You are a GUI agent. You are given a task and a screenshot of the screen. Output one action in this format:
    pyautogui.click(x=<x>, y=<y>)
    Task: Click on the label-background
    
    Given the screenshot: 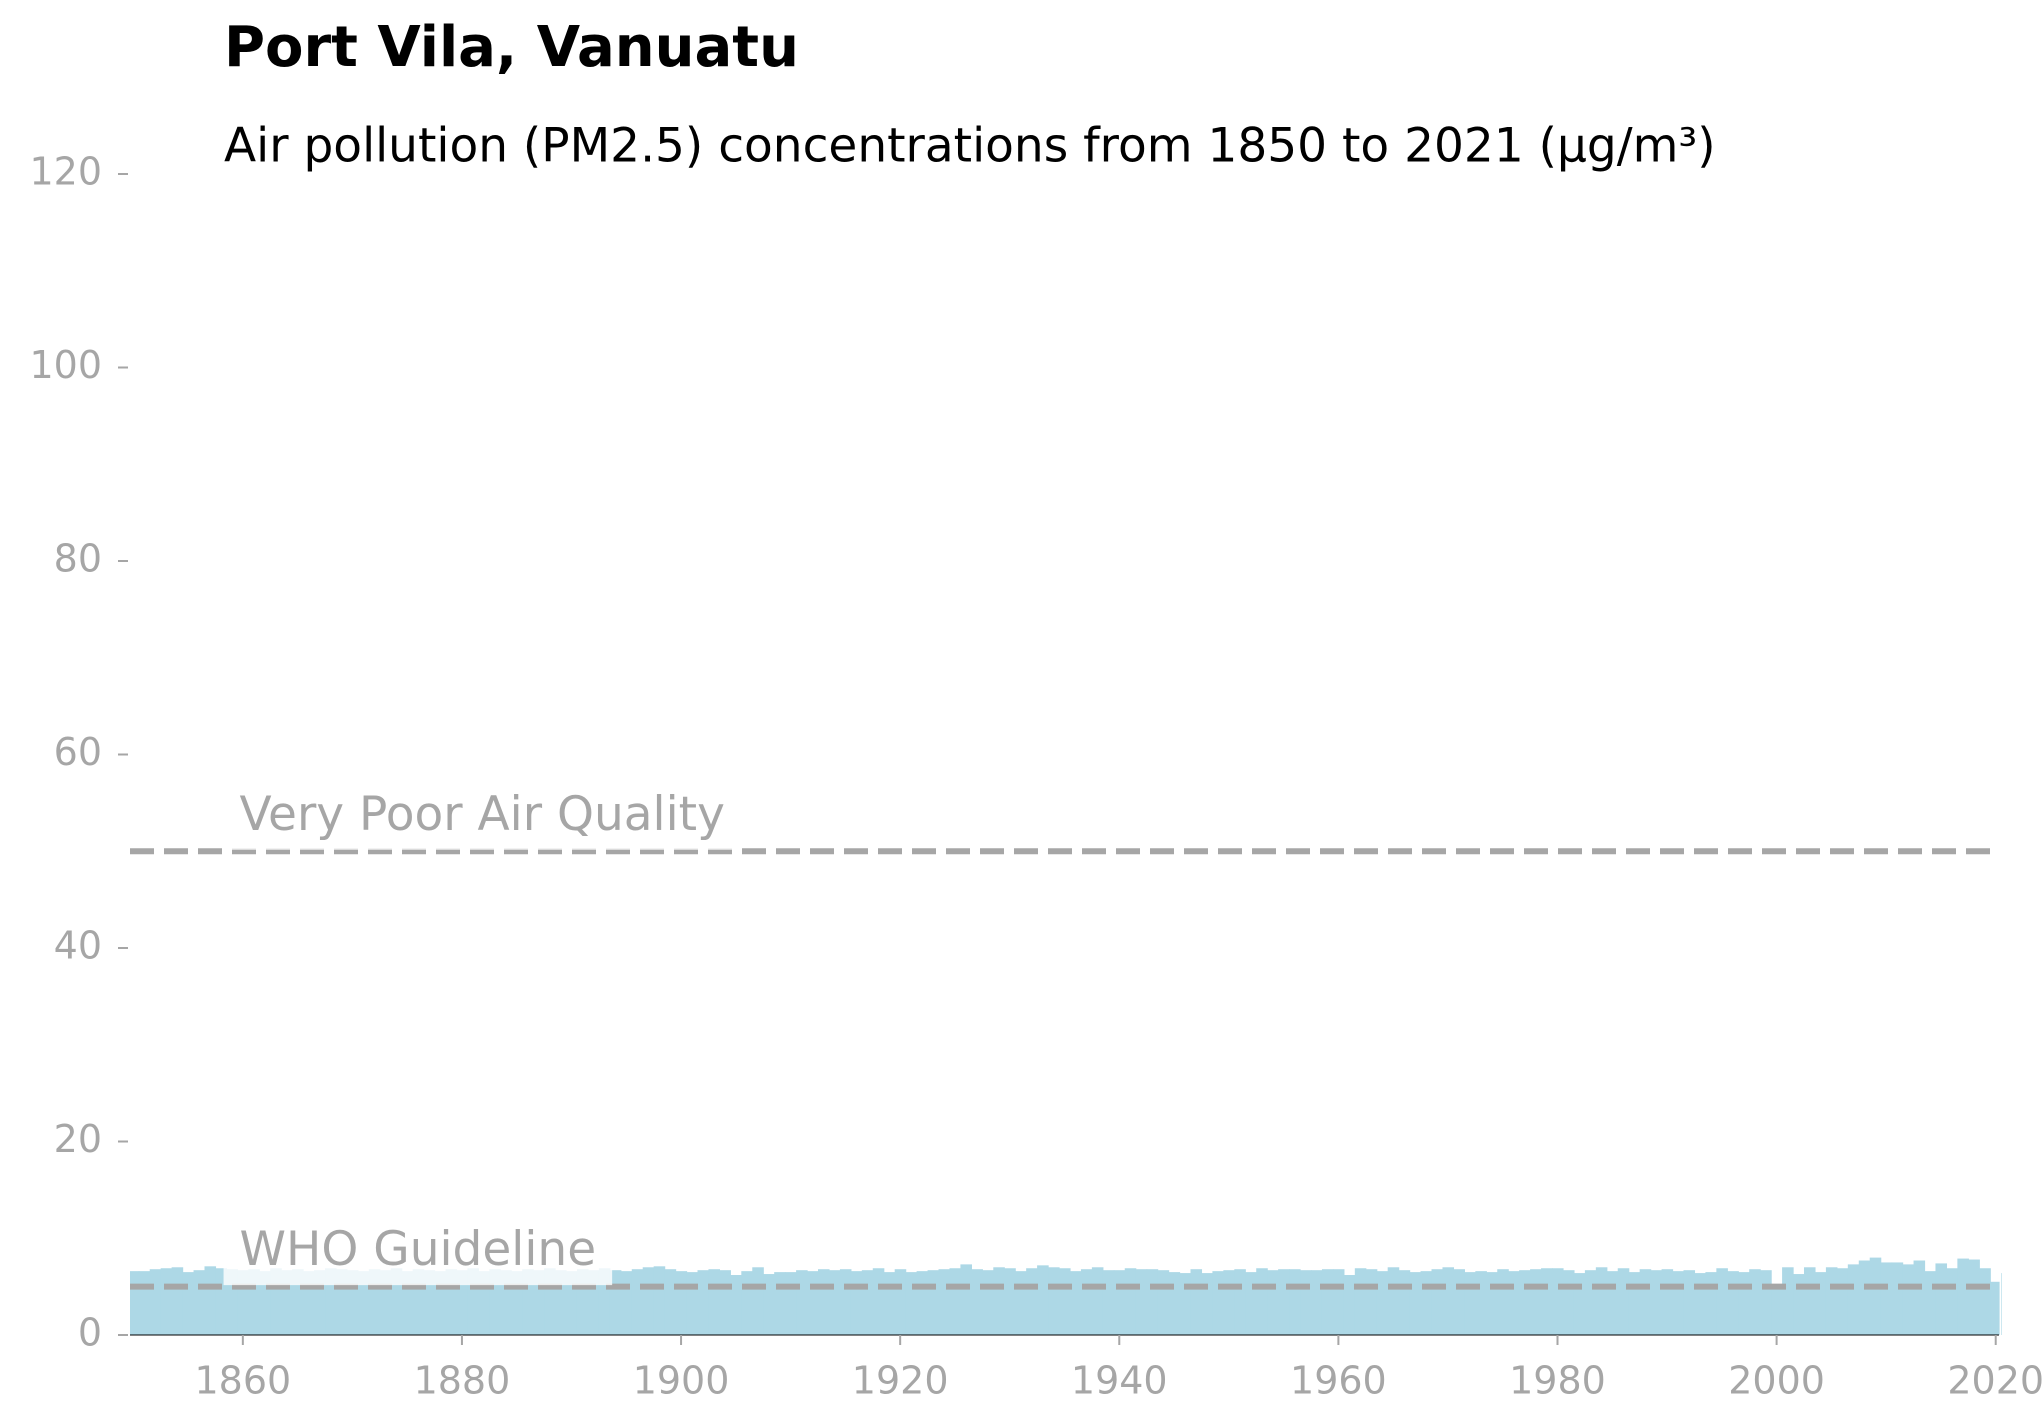 What is the action you would take?
    pyautogui.click(x=418, y=1252)
    